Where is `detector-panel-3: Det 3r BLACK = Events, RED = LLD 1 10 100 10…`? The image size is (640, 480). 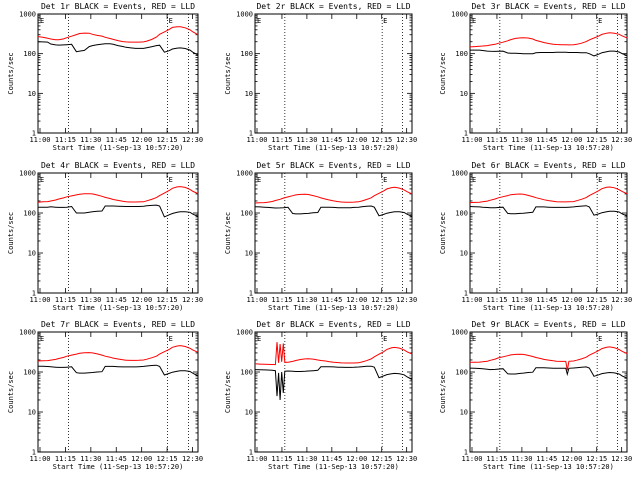 detector-panel-3: Det 3r BLACK = Events, RED = LLD 1 10 100 10… is located at coordinates (535, 77).